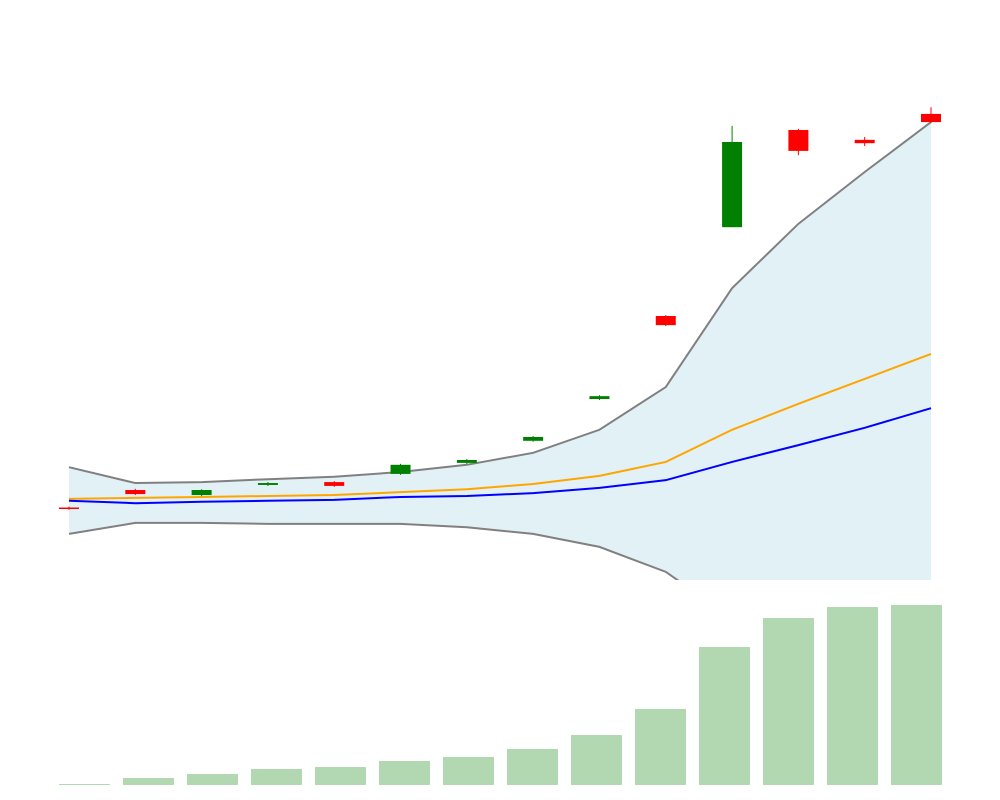 This screenshot has width=1000, height=800. Describe the element at coordinates (500, 456) in the screenshot. I see `moving-average` at that location.